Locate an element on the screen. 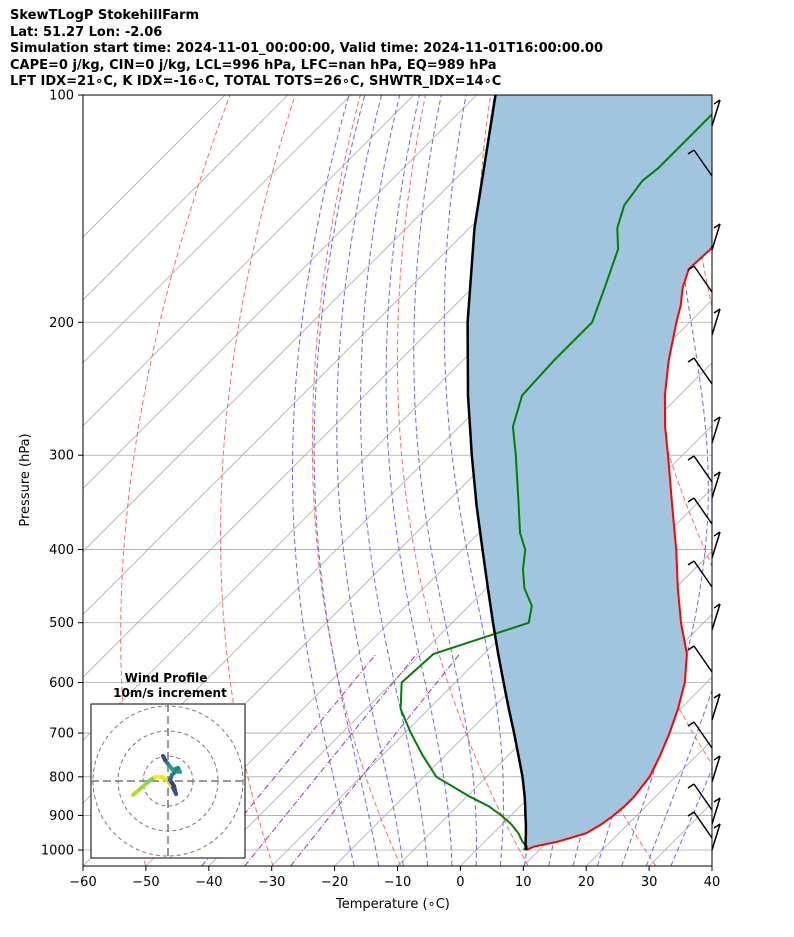 The width and height of the screenshot is (794, 937). y-tick-label: 900 is located at coordinates (61, 816).